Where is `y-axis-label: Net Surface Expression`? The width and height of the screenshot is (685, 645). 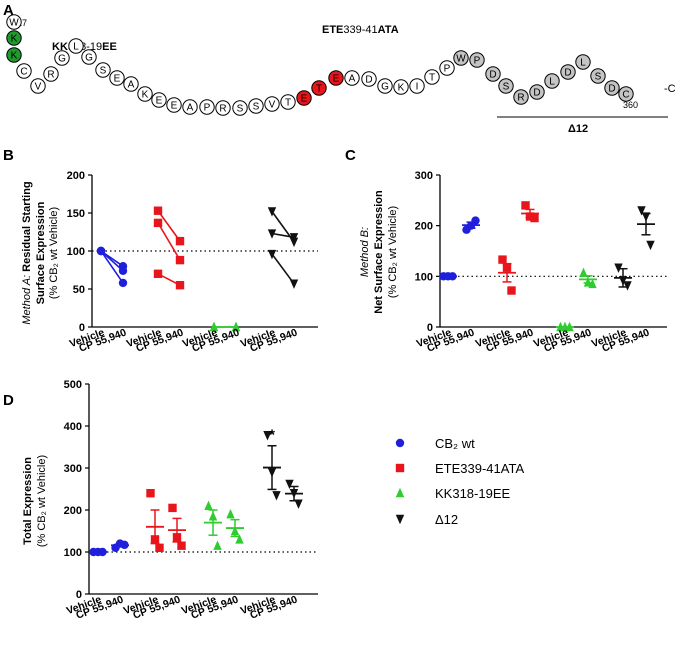
y-axis-label: Net Surface Expression is located at coordinates (379, 252).